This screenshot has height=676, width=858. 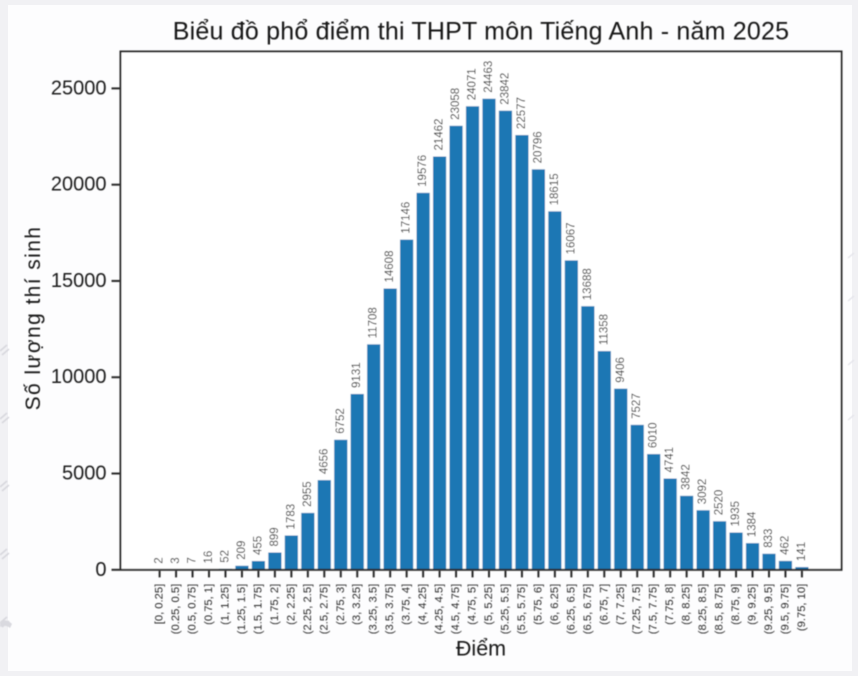 What do you see at coordinates (588, 284) in the screenshot?
I see `svg-text: 13688` at bounding box center [588, 284].